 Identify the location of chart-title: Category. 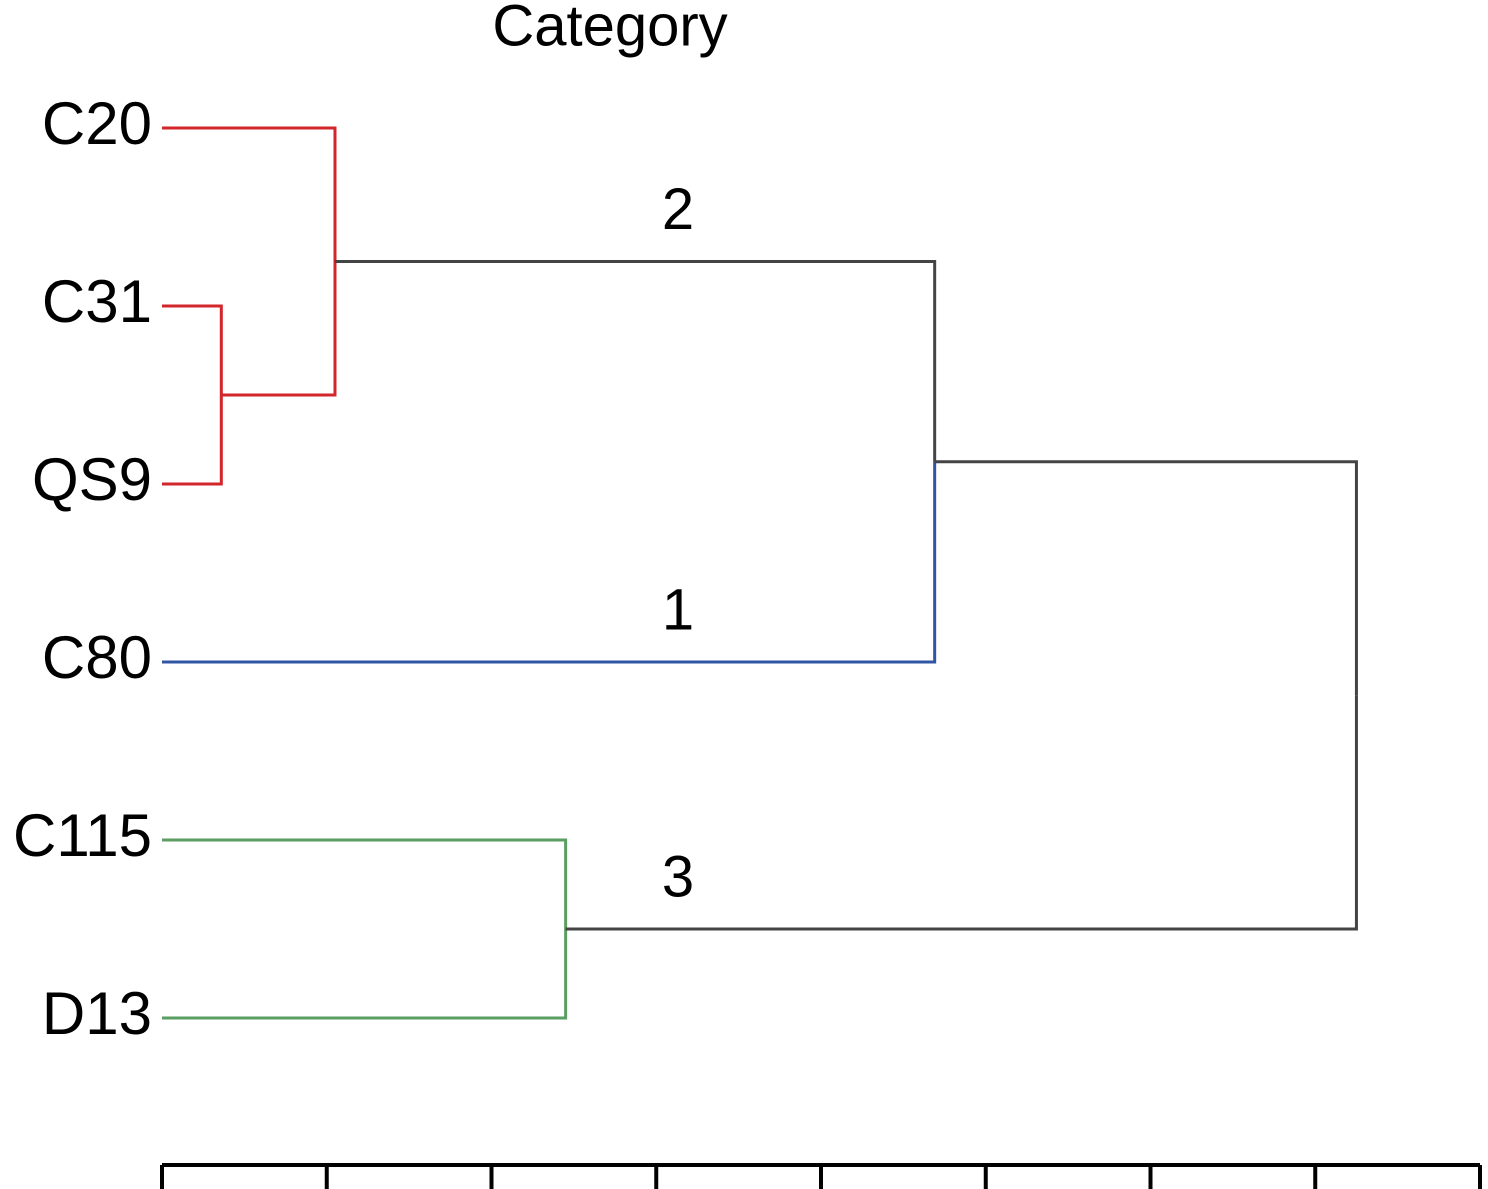
(609, 29).